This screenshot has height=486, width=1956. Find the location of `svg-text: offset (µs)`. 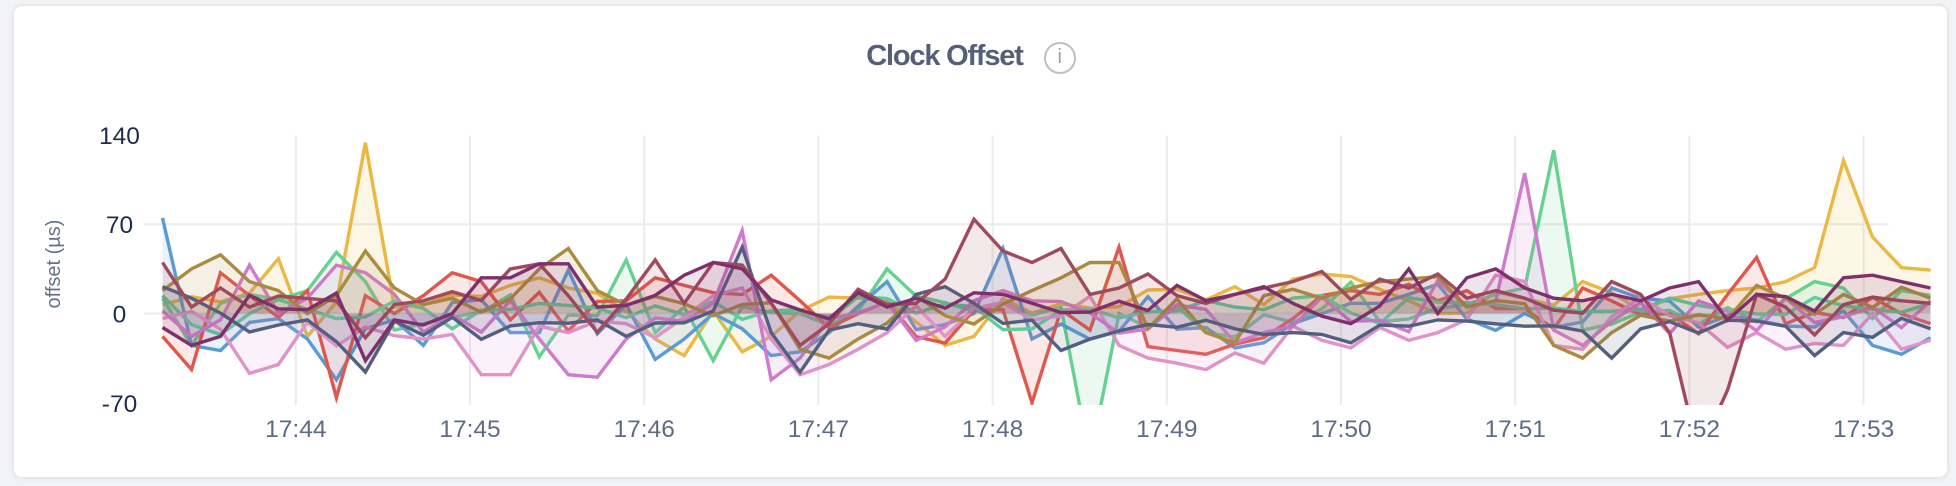

svg-text: offset (µs) is located at coordinates (54, 264).